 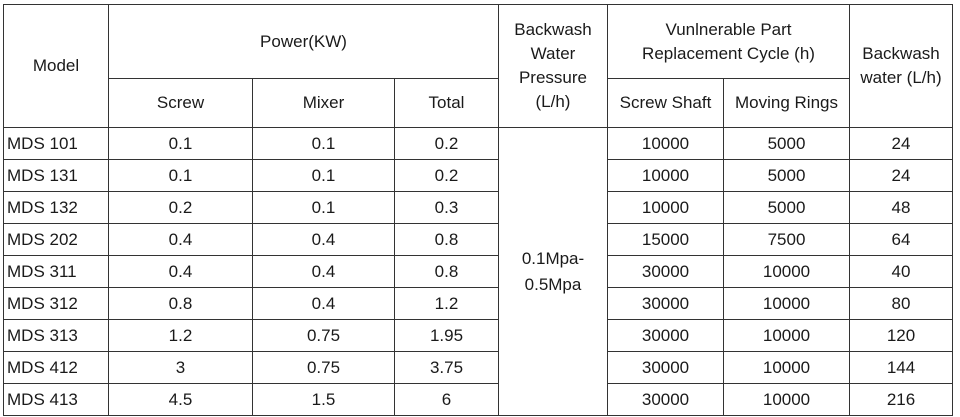 What do you see at coordinates (901, 271) in the screenshot?
I see `cell-backwash-water: 40` at bounding box center [901, 271].